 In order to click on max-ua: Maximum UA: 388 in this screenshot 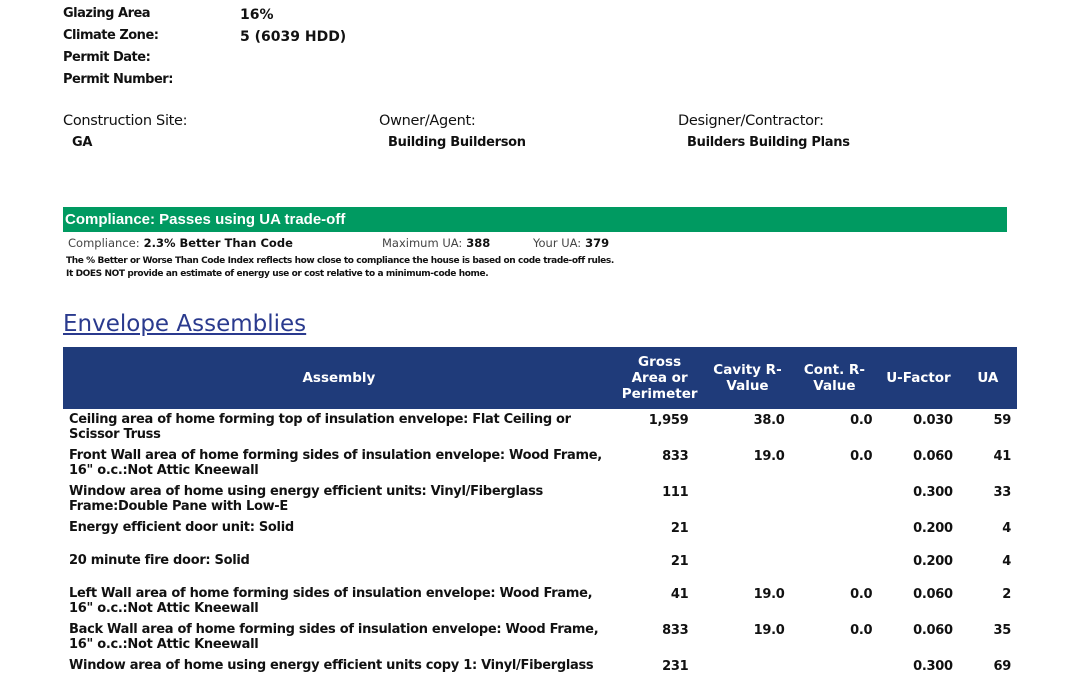, I will do `click(436, 243)`.